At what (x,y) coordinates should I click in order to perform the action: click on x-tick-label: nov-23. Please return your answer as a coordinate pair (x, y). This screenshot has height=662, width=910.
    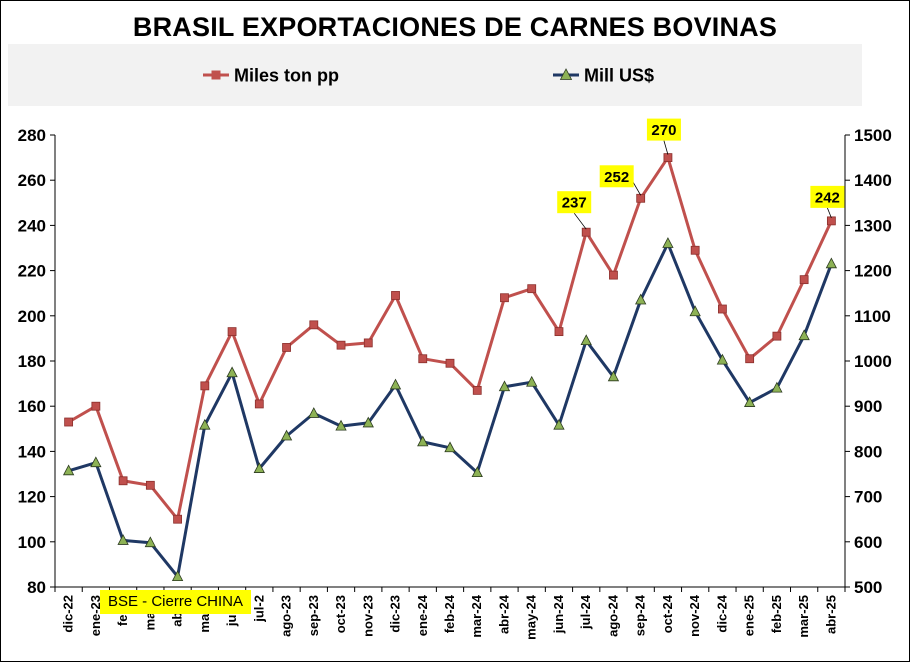
    Looking at the image, I should click on (367, 616).